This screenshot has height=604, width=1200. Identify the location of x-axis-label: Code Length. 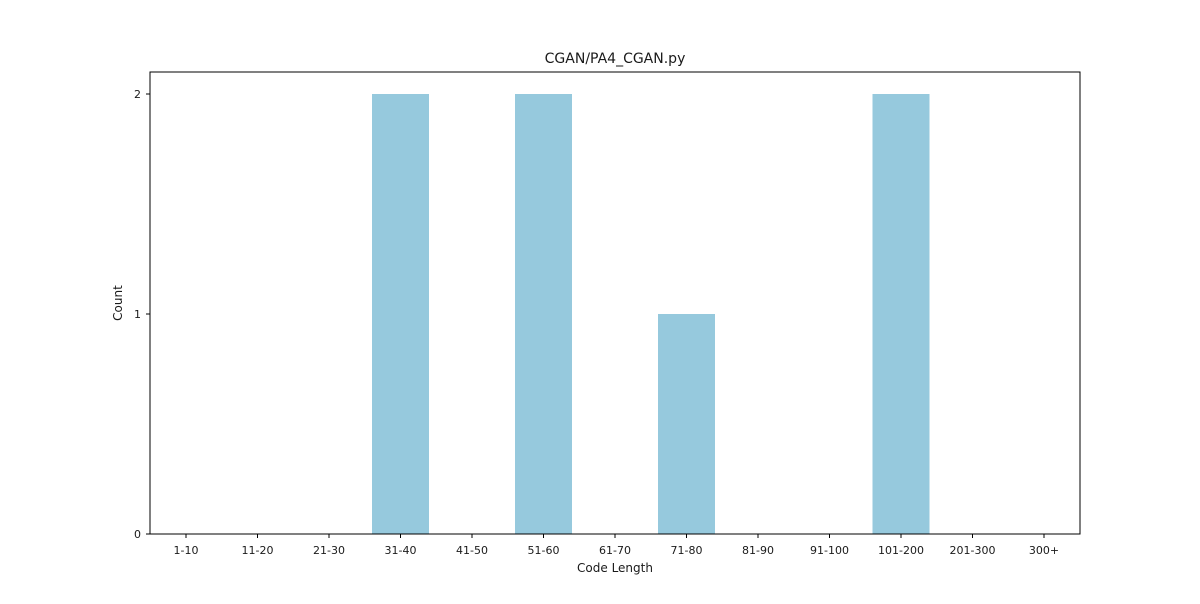
(615, 568).